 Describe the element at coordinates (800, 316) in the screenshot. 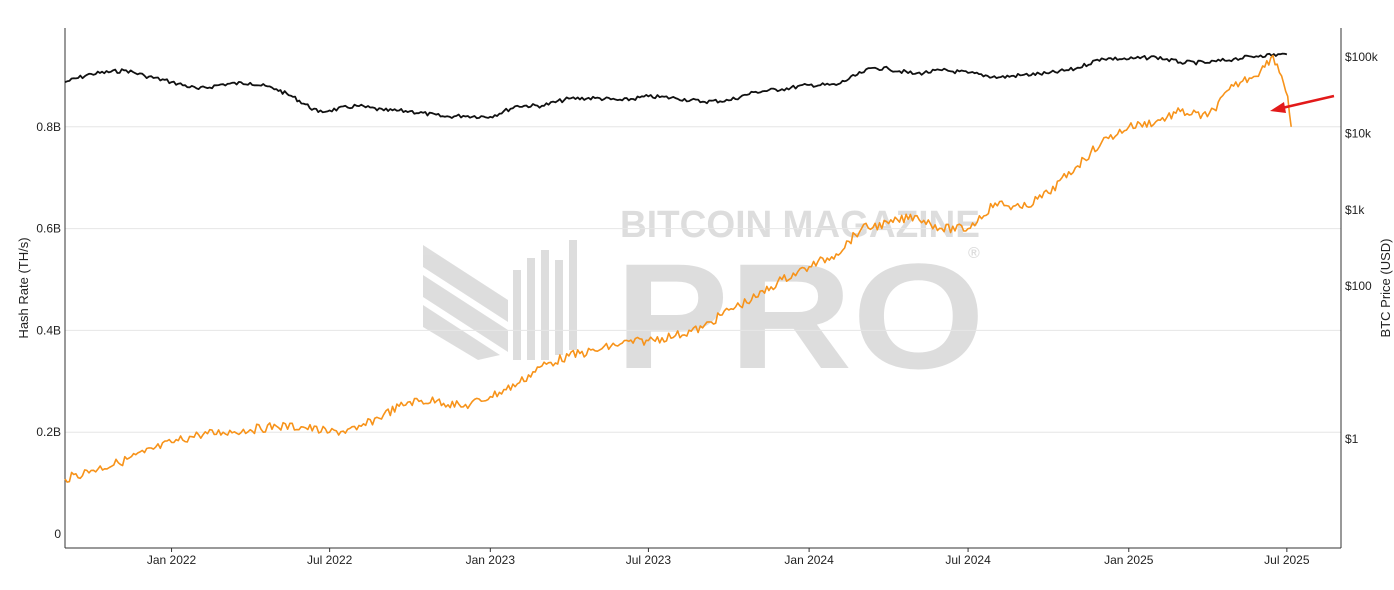

I see `watermark-line2: PRO` at that location.